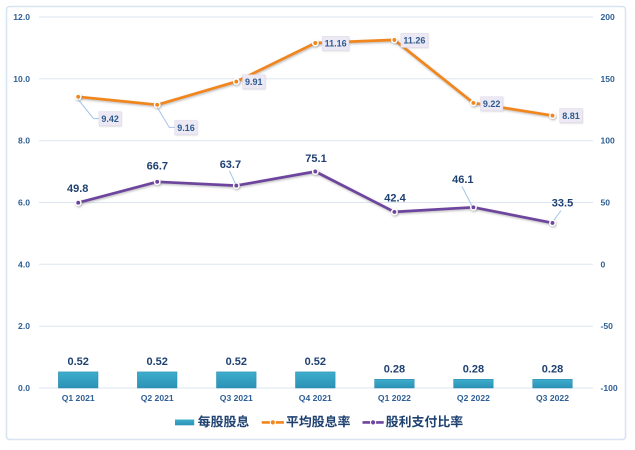 This screenshot has height=450, width=635. I want to click on svg-text: Q1 2021, so click(78, 398).